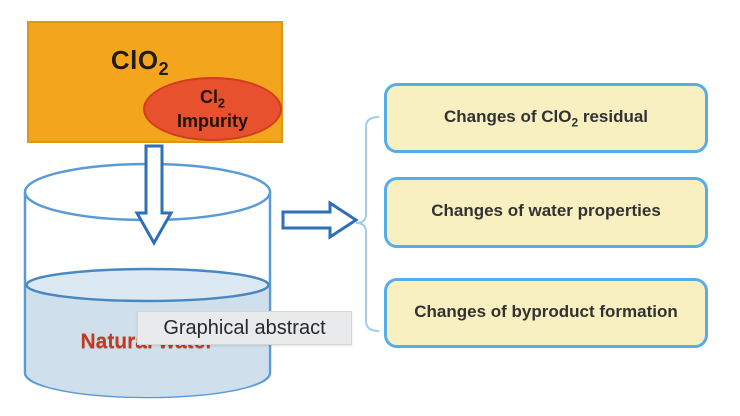 The width and height of the screenshot is (740, 416). I want to click on brace-connector-icon, so click(367, 224).